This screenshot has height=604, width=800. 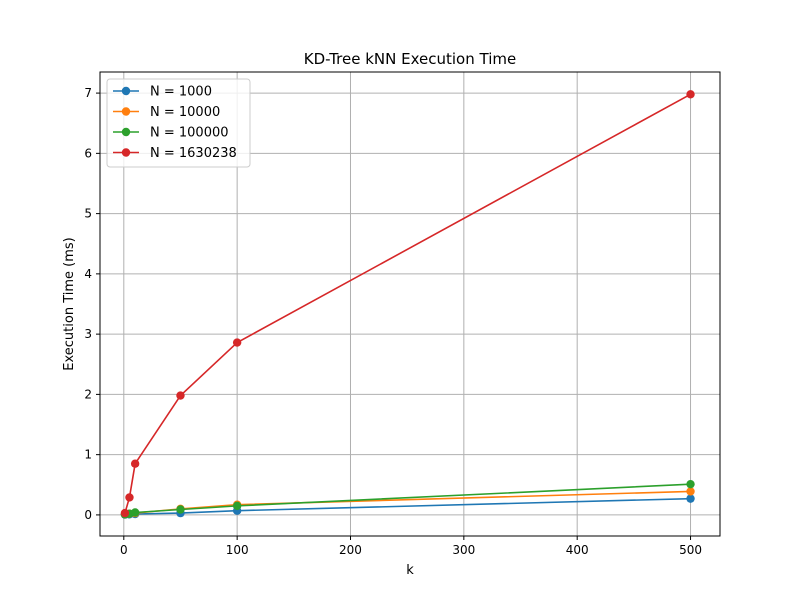 I want to click on y-tick-label: 6, so click(x=88, y=153).